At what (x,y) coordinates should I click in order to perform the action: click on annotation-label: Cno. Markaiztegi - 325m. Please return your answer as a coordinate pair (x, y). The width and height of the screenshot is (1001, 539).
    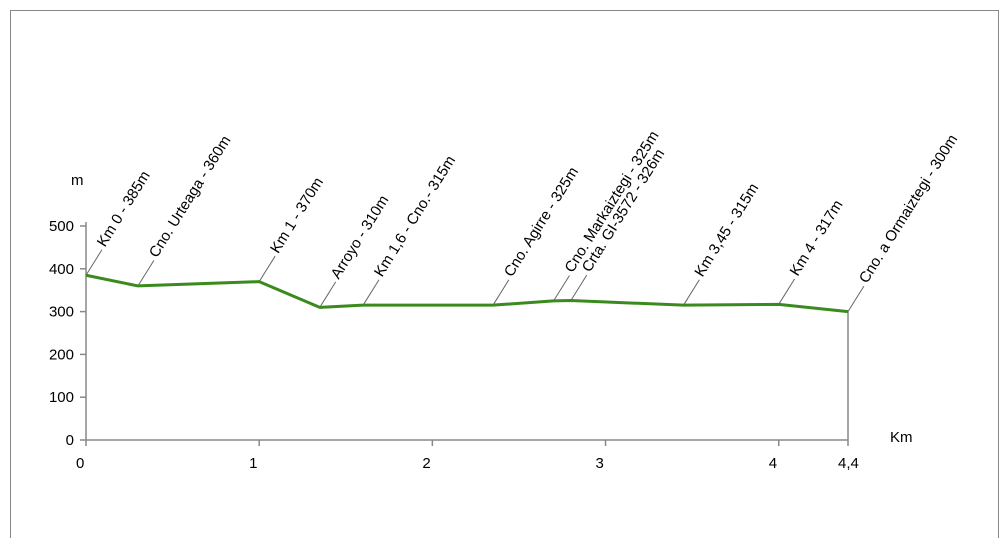
    Looking at the image, I should click on (611, 202).